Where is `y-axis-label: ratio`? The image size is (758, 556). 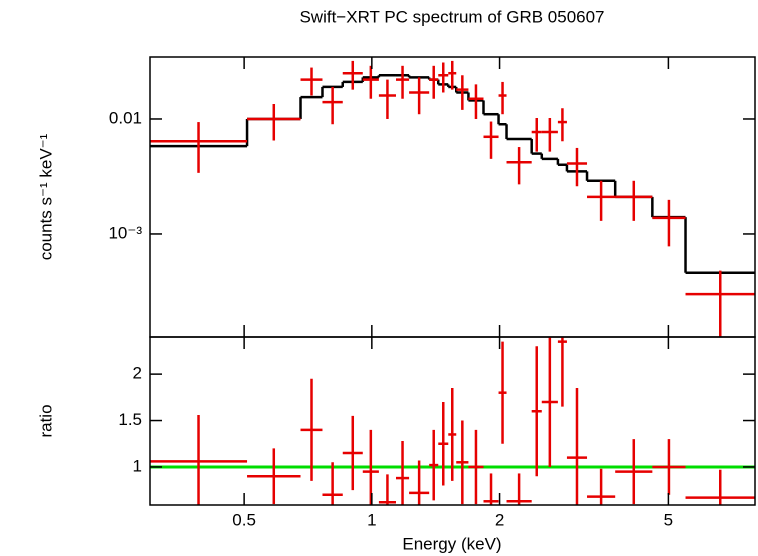 y-axis-label: ratio is located at coordinates (45, 420).